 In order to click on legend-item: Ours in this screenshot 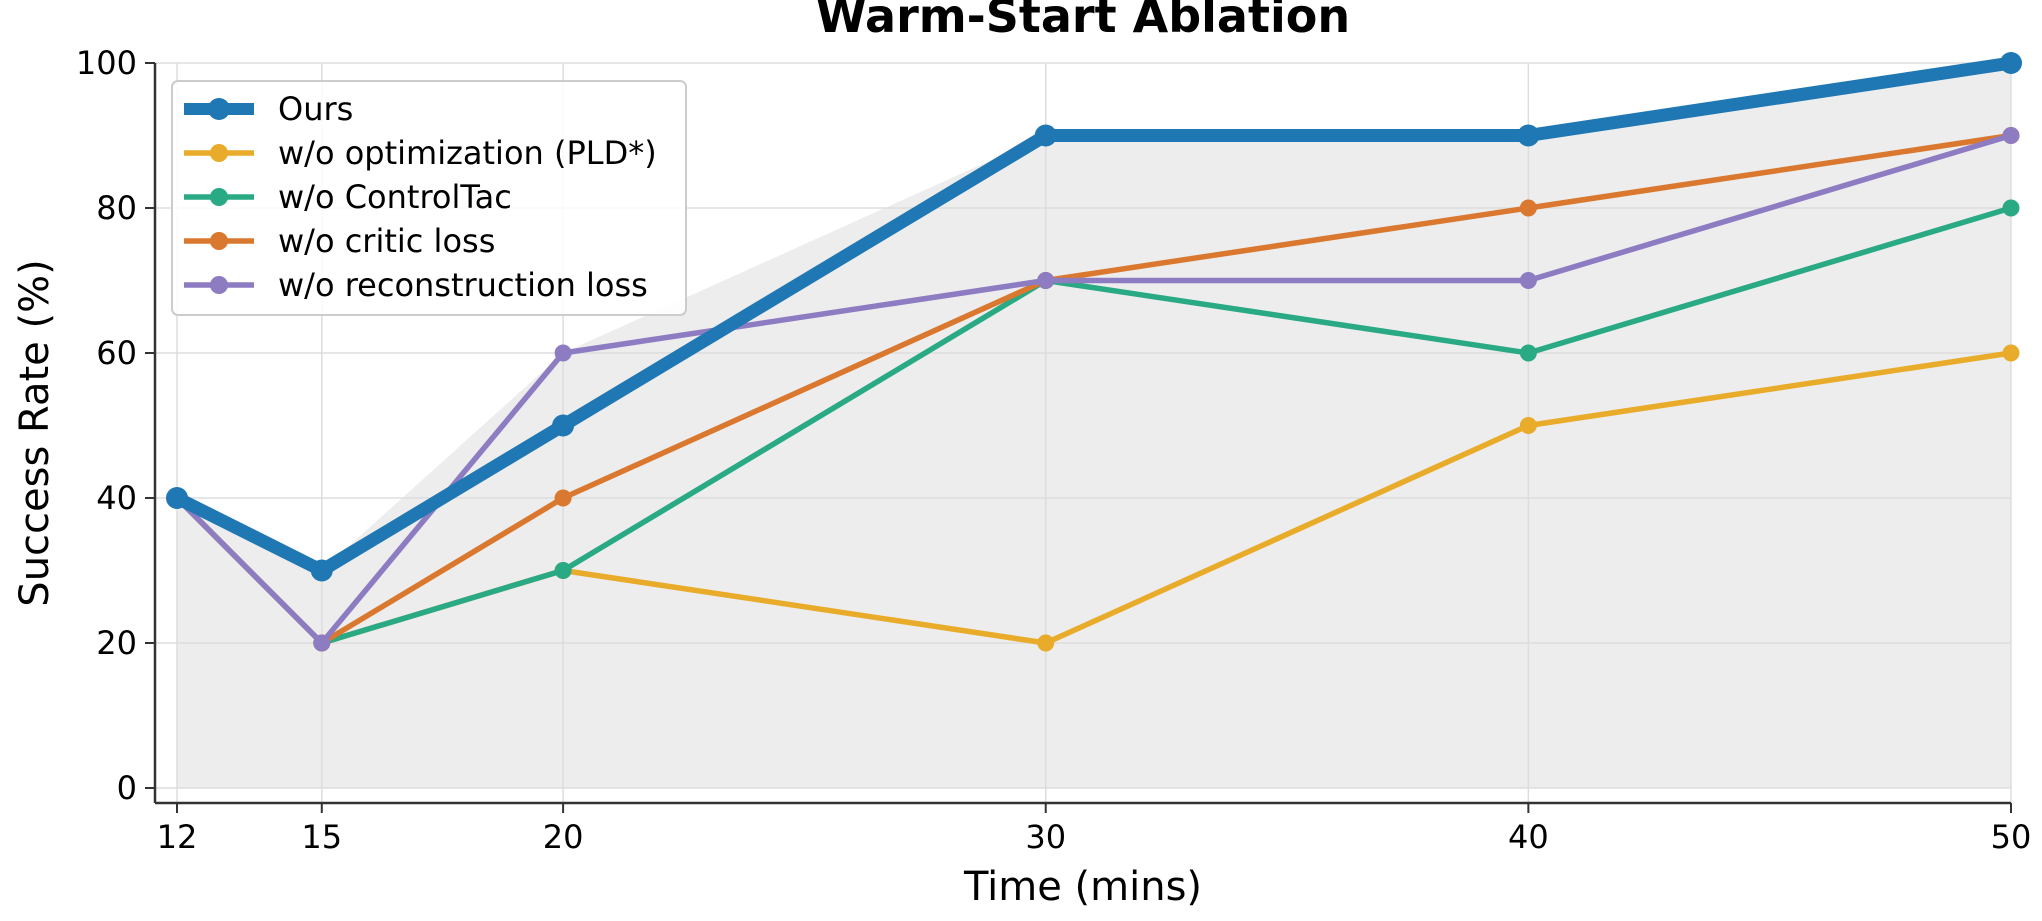, I will do `click(268, 109)`.